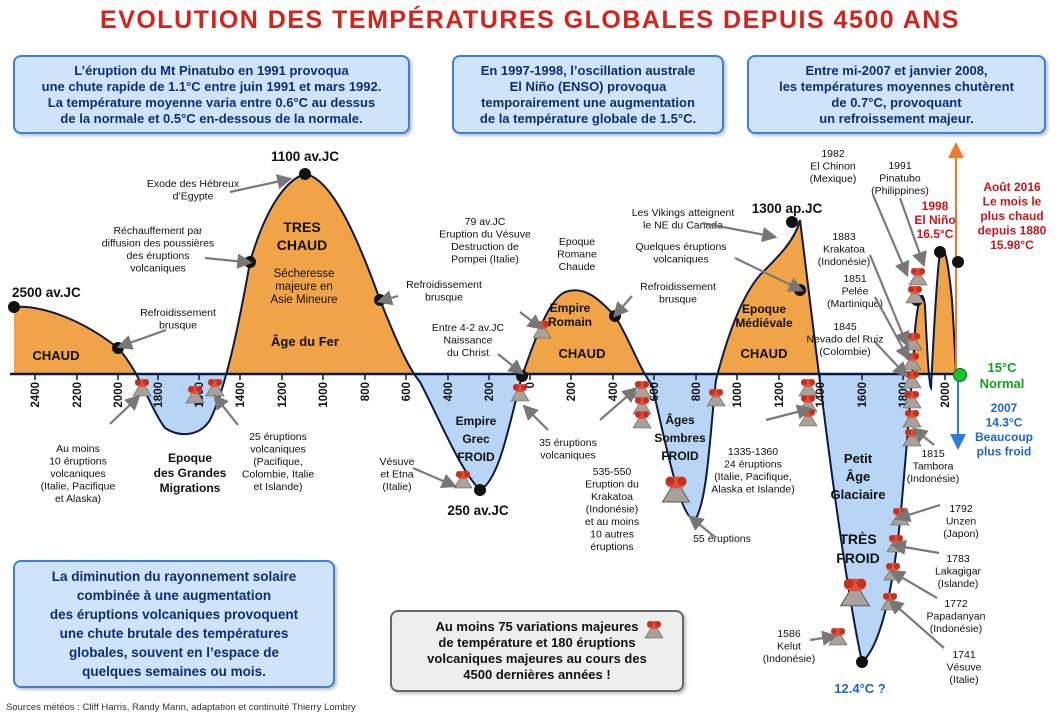 This screenshot has width=1060, height=717. Describe the element at coordinates (174, 595) in the screenshot. I see `box-line: combinée à une augmentation` at that location.